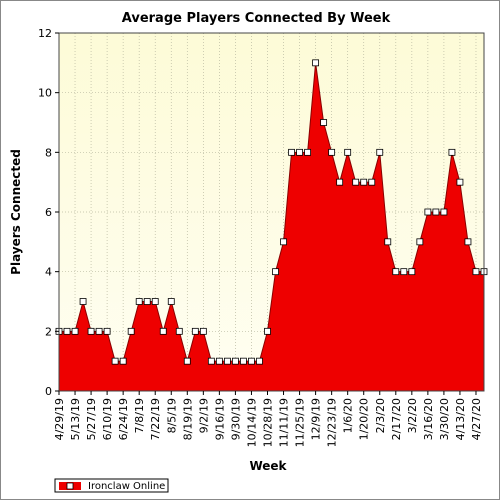 The width and height of the screenshot is (500, 500). What do you see at coordinates (45, 33) in the screenshot?
I see `y-tick-label: 12` at bounding box center [45, 33].